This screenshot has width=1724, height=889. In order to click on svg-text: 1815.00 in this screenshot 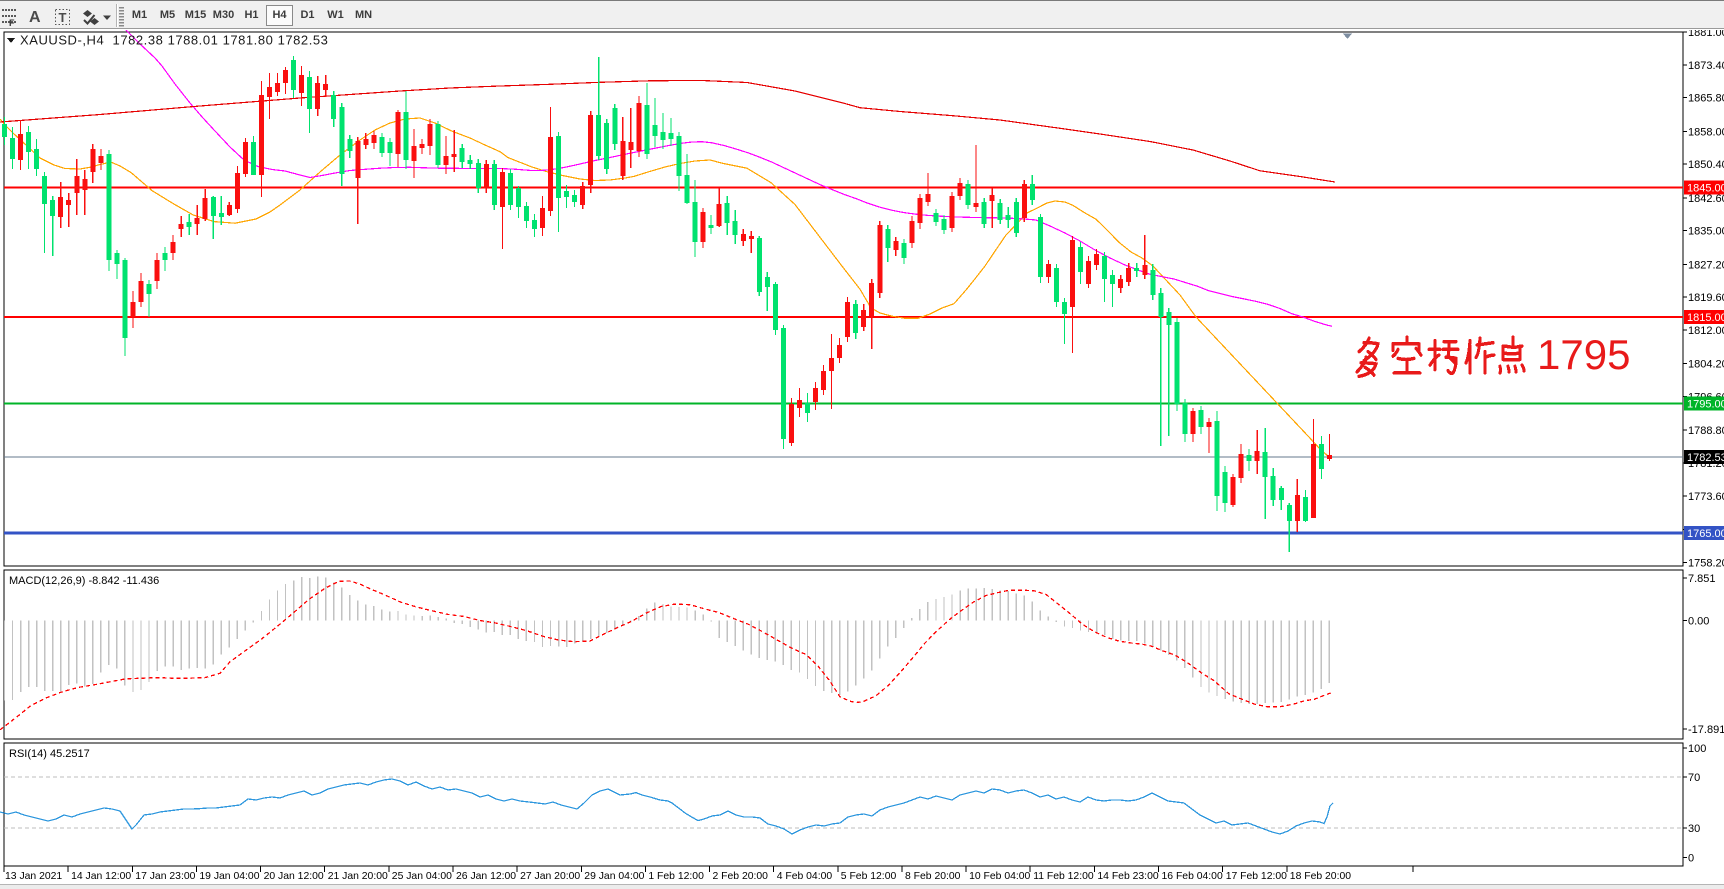, I will do `click(1705, 318)`.